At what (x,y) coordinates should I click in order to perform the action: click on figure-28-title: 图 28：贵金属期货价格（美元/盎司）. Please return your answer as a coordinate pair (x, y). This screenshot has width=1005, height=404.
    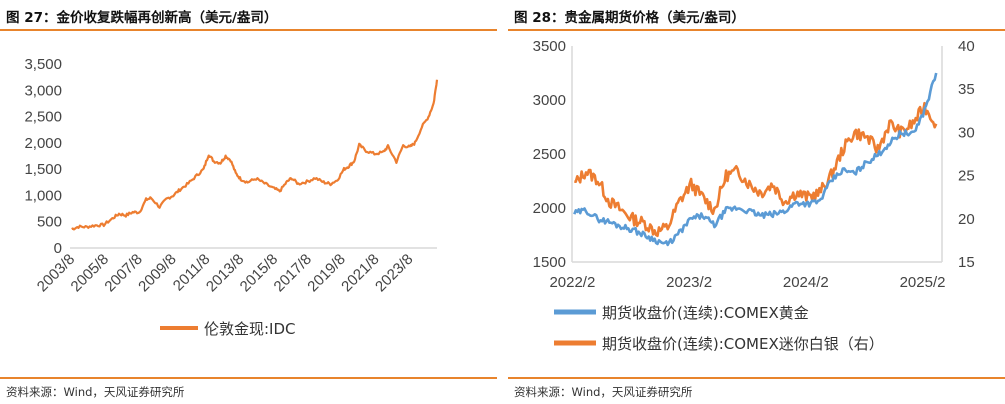
    Looking at the image, I should click on (629, 18).